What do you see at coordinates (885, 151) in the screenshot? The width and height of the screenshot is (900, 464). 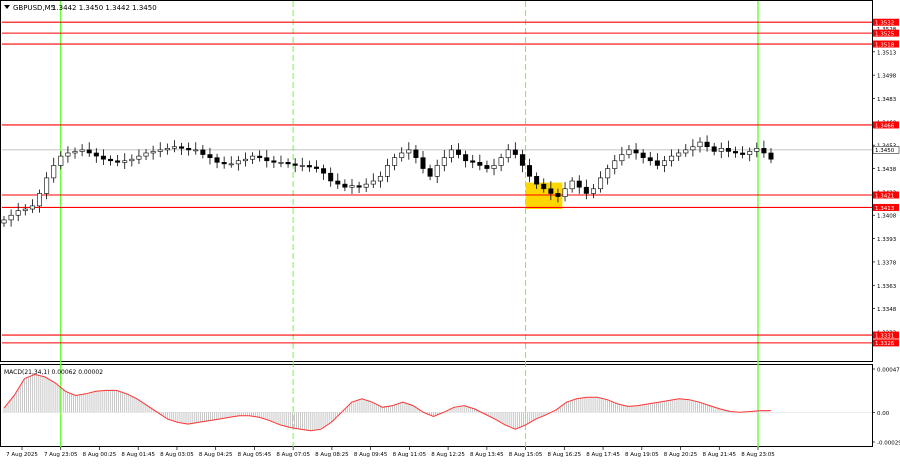 I see `current-price-label: 1.3450` at bounding box center [885, 151].